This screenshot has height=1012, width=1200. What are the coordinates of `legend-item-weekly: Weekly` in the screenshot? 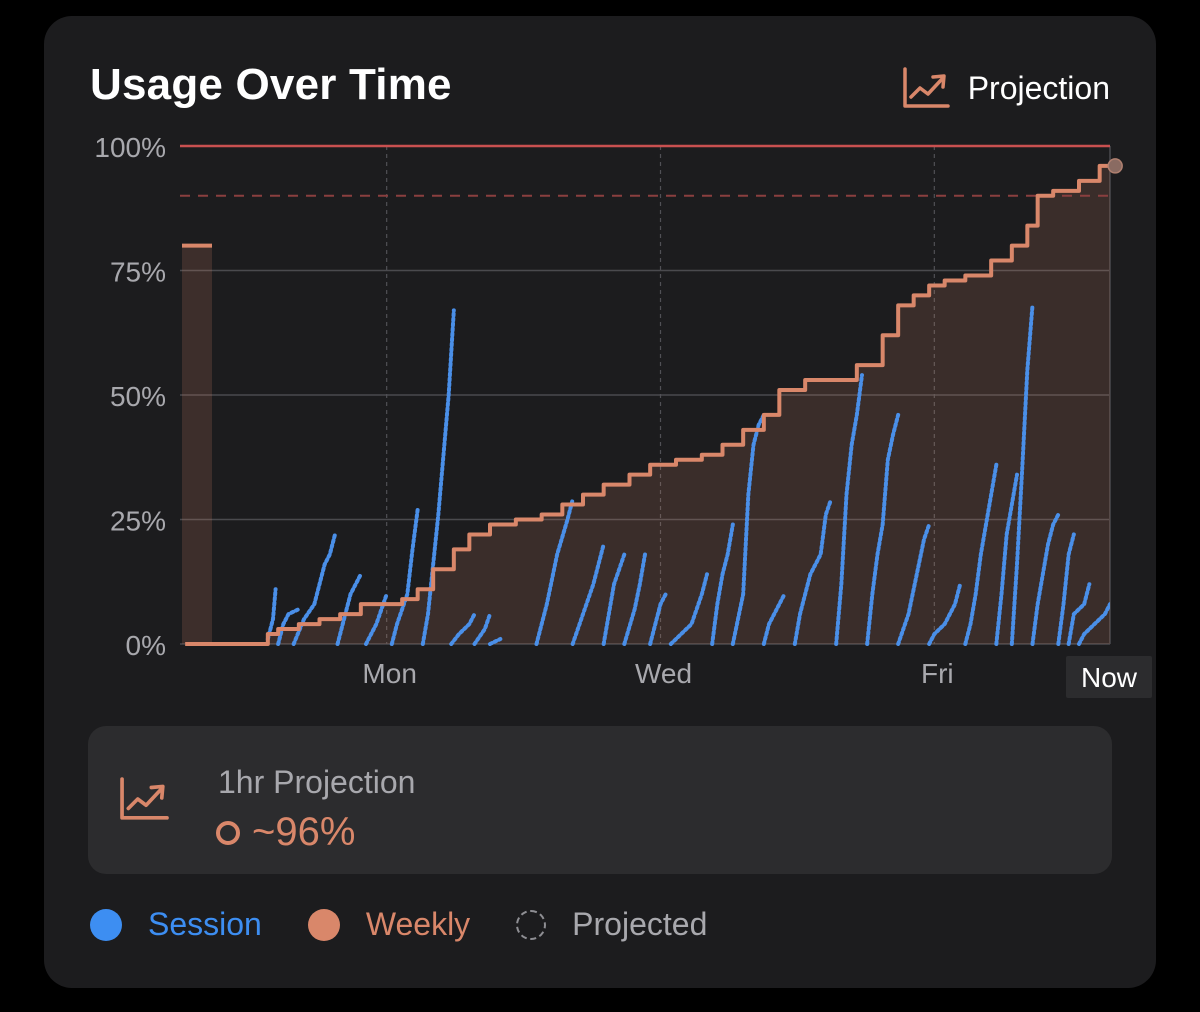 It's located at (389, 924).